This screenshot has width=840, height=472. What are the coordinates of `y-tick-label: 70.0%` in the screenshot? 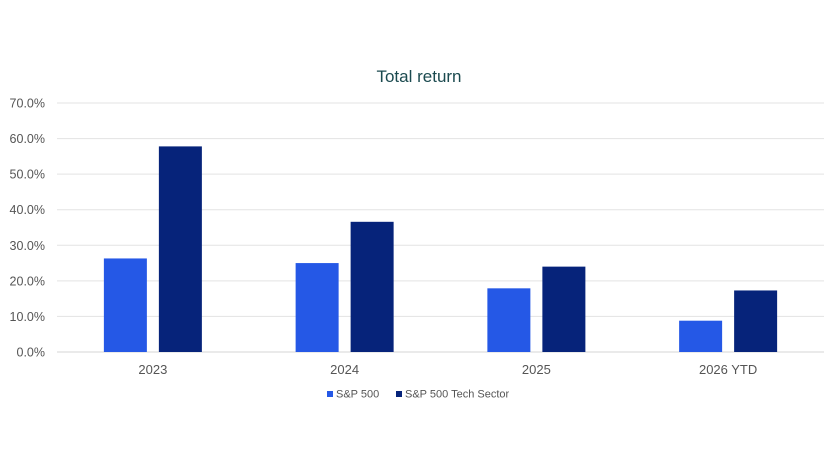 It's located at (27, 104).